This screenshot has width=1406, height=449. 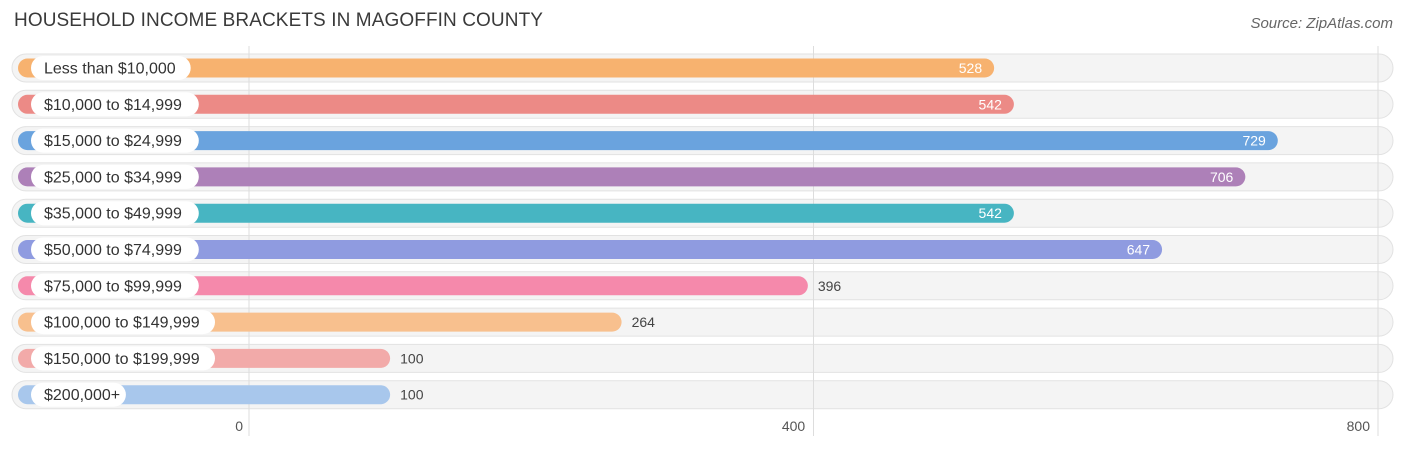 I want to click on value-label: 706, so click(x=1222, y=177).